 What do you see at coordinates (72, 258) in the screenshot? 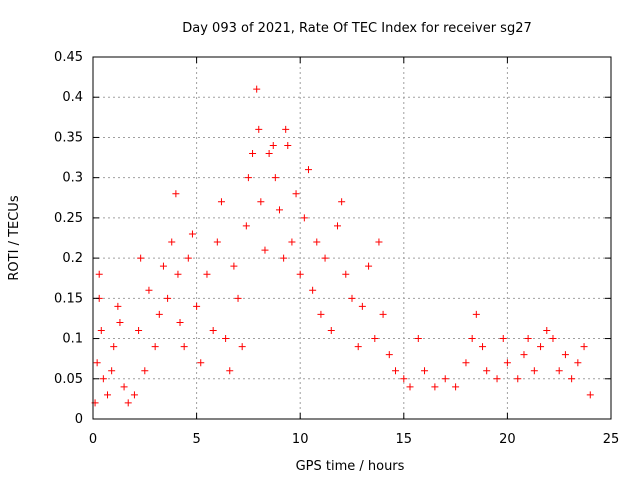
I see `y-tick-label: 0.2` at bounding box center [72, 258].